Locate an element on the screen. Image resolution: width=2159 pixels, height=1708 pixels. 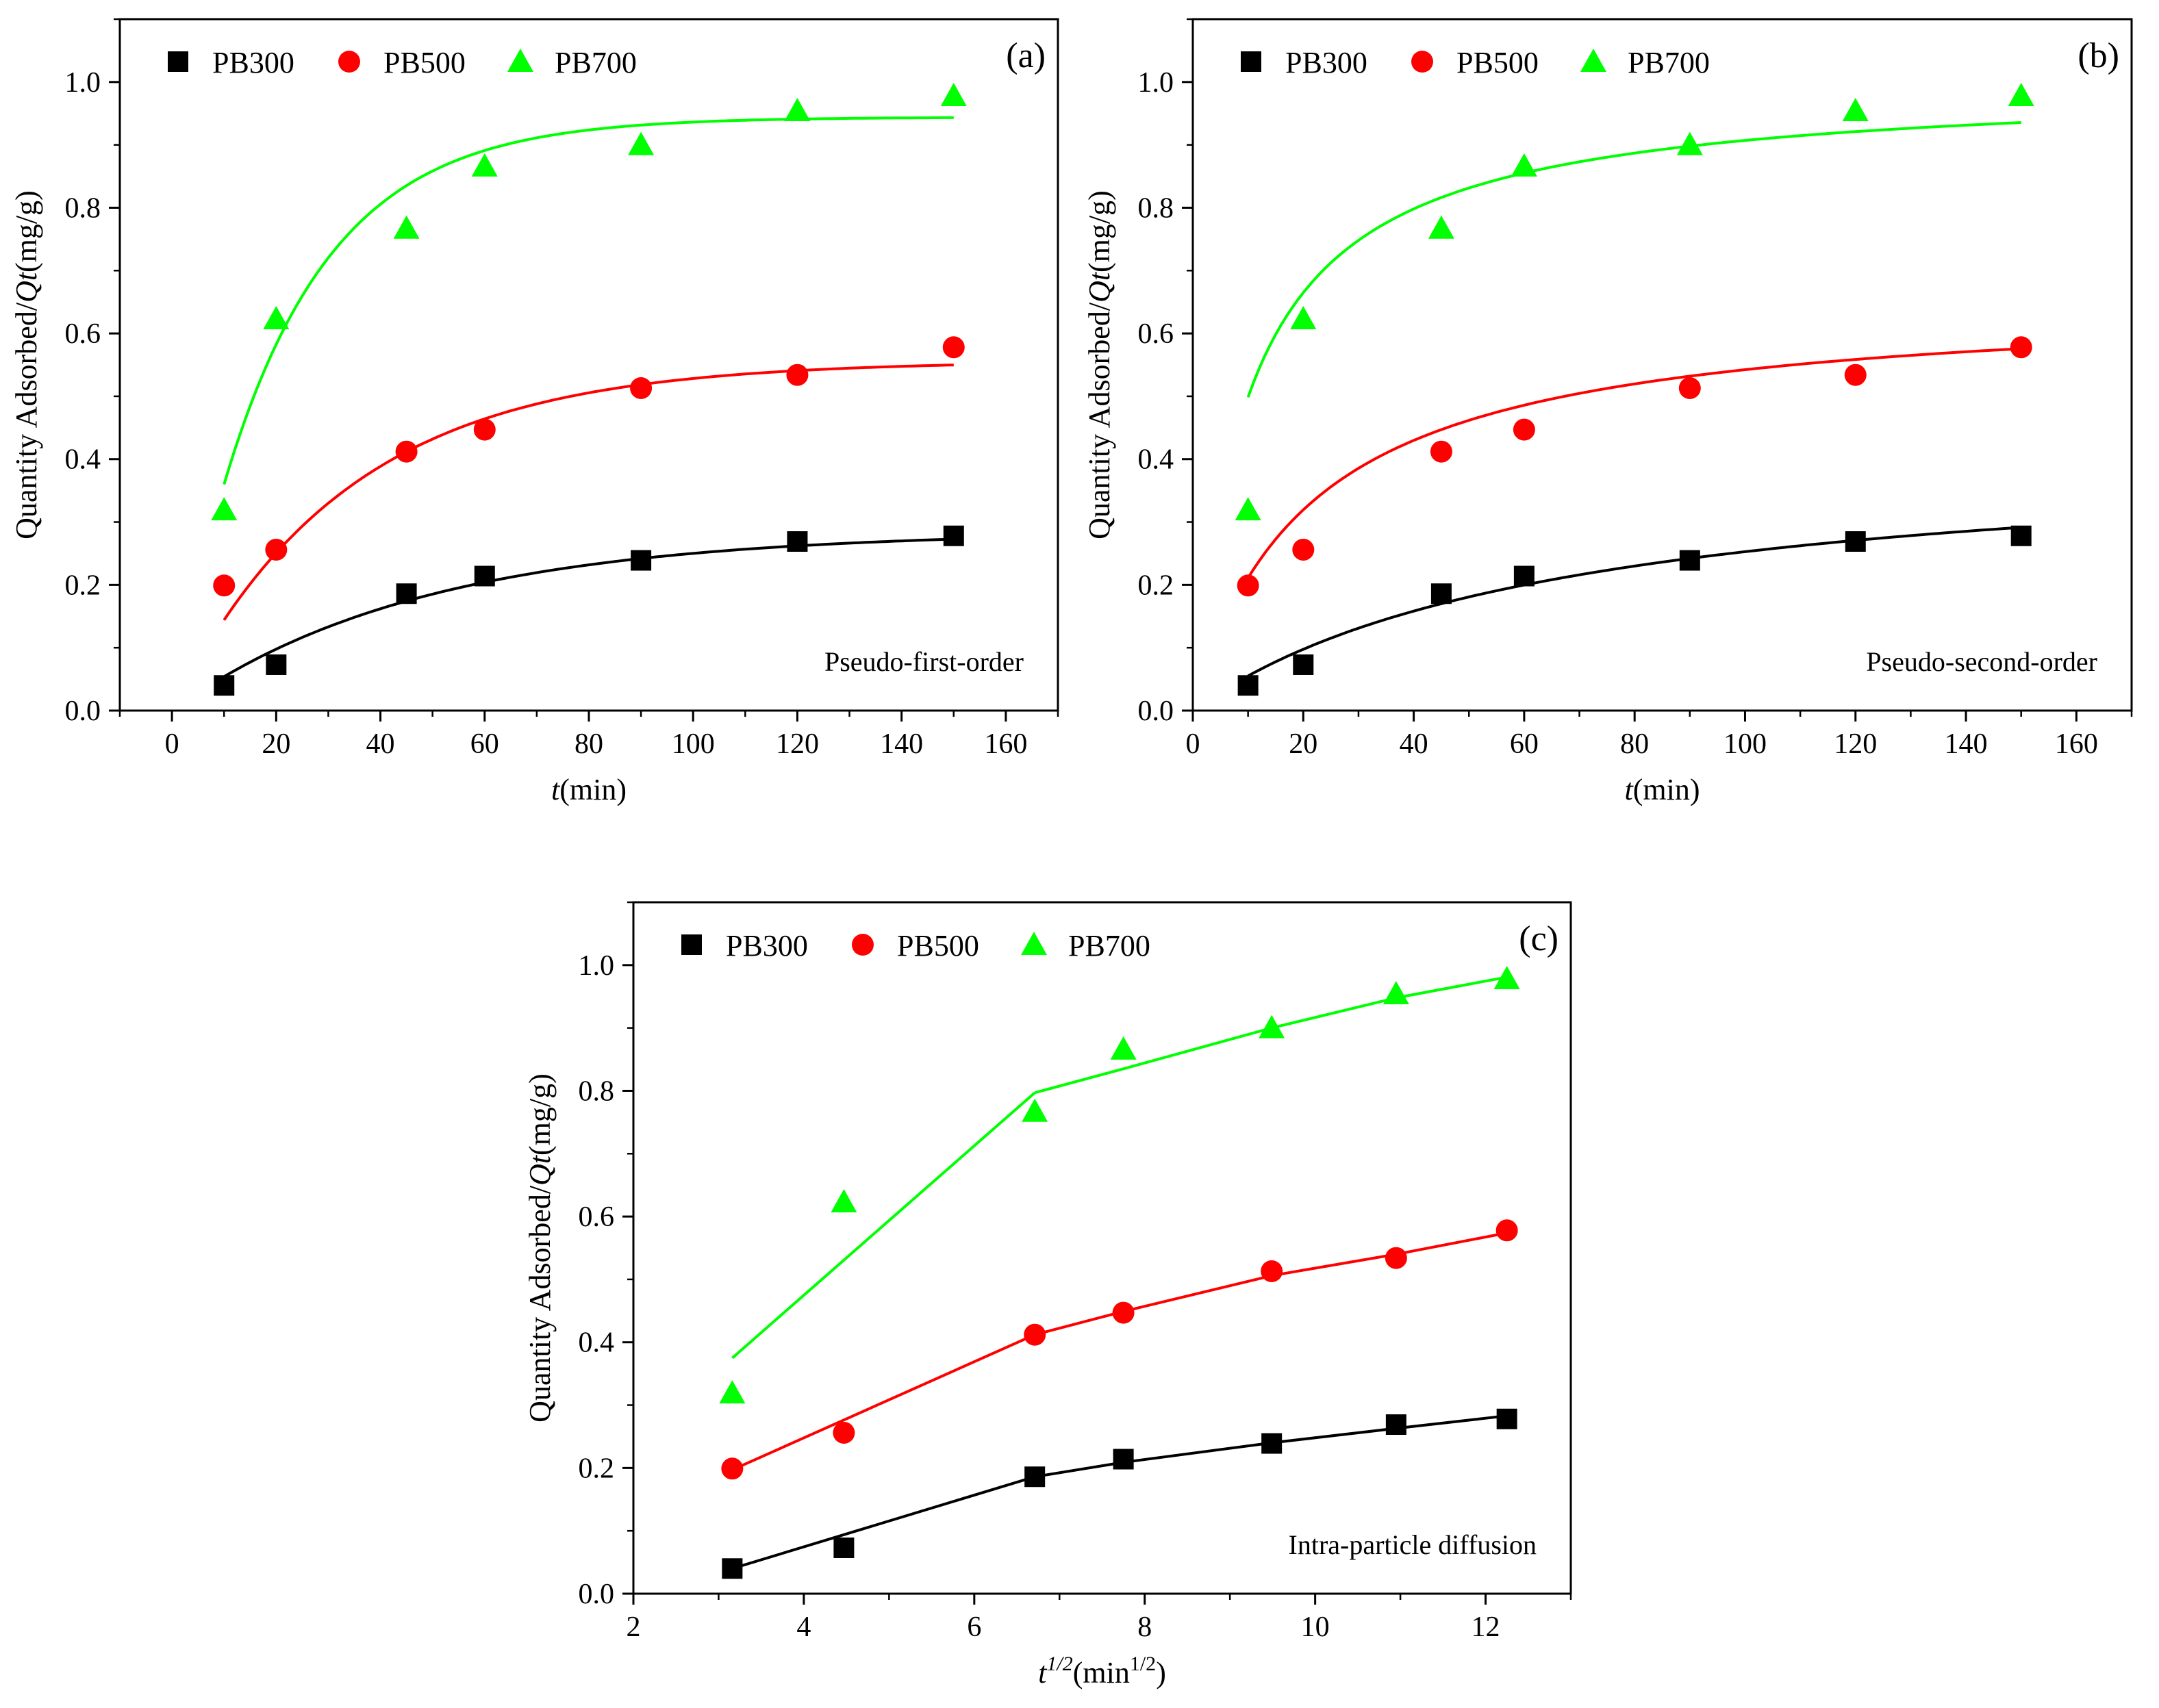
x-tick-label: 100 is located at coordinates (693, 744).